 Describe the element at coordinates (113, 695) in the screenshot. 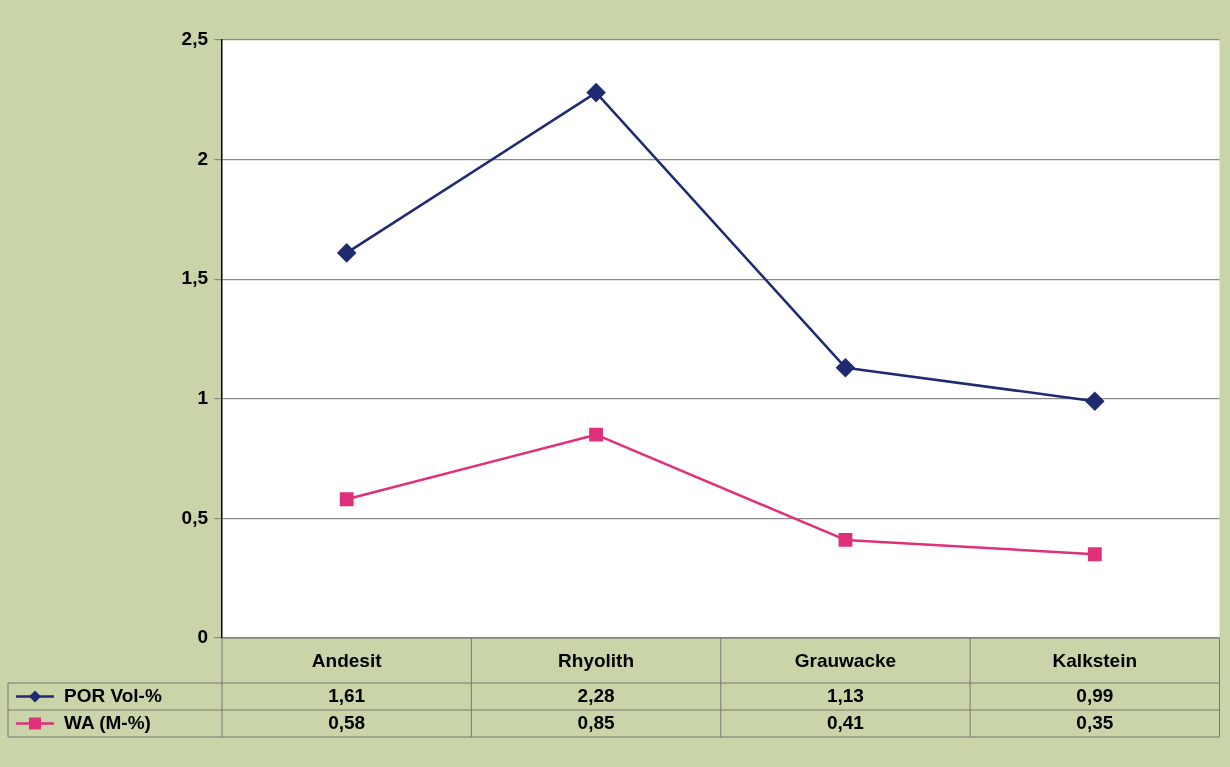

I see `legend-label: POR Vol-%` at that location.